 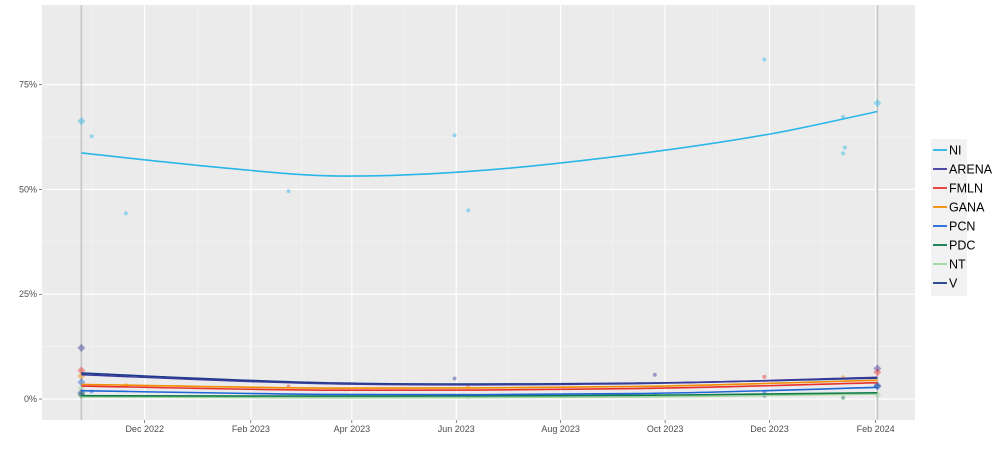 I want to click on trend-line-arena, so click(x=479, y=379).